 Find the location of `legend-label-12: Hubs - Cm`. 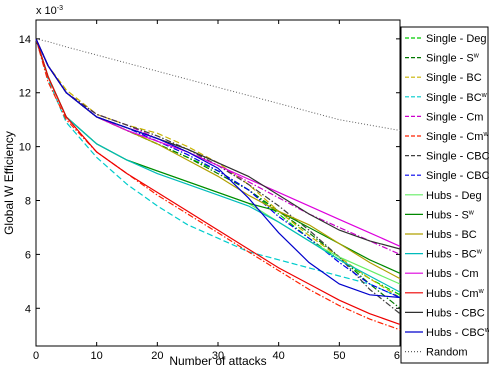

legend-label-12: Hubs - Cm is located at coordinates (452, 274).